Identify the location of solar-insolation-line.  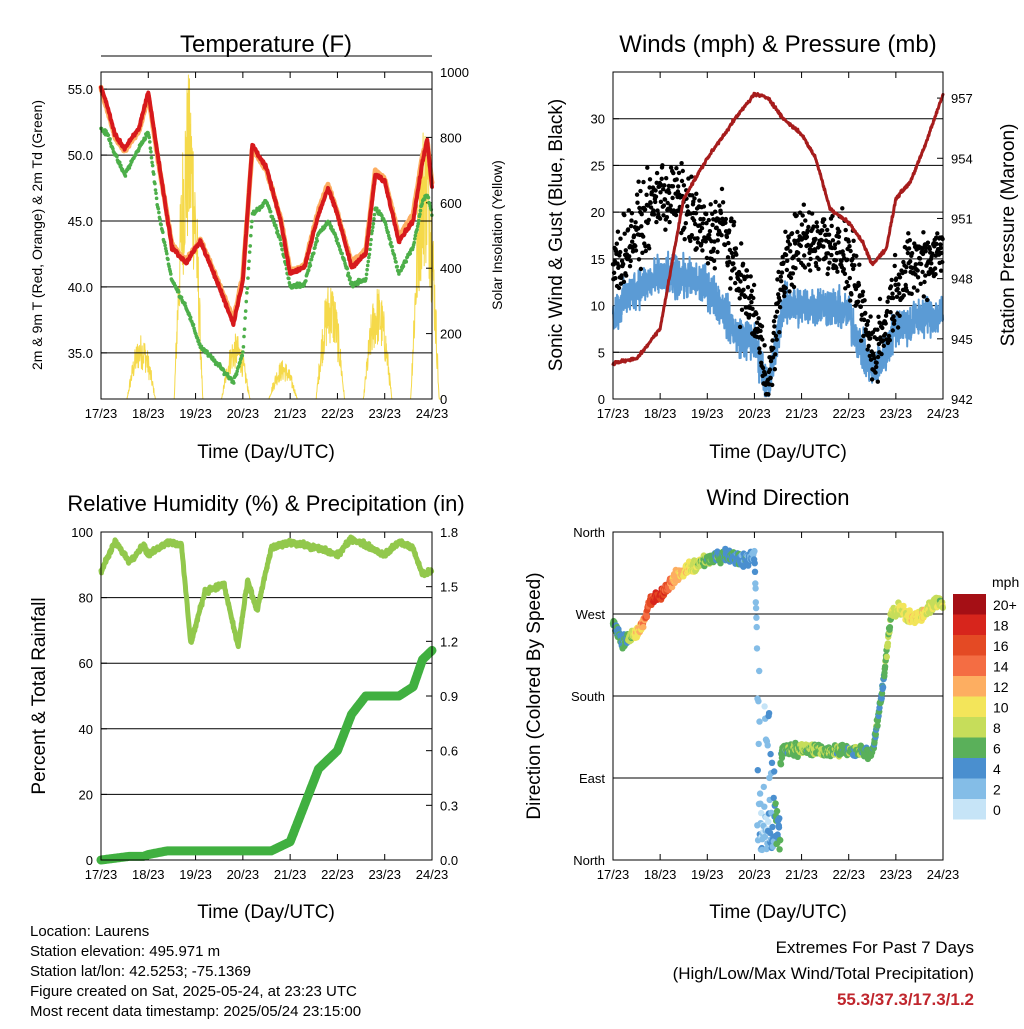
(377, 344).